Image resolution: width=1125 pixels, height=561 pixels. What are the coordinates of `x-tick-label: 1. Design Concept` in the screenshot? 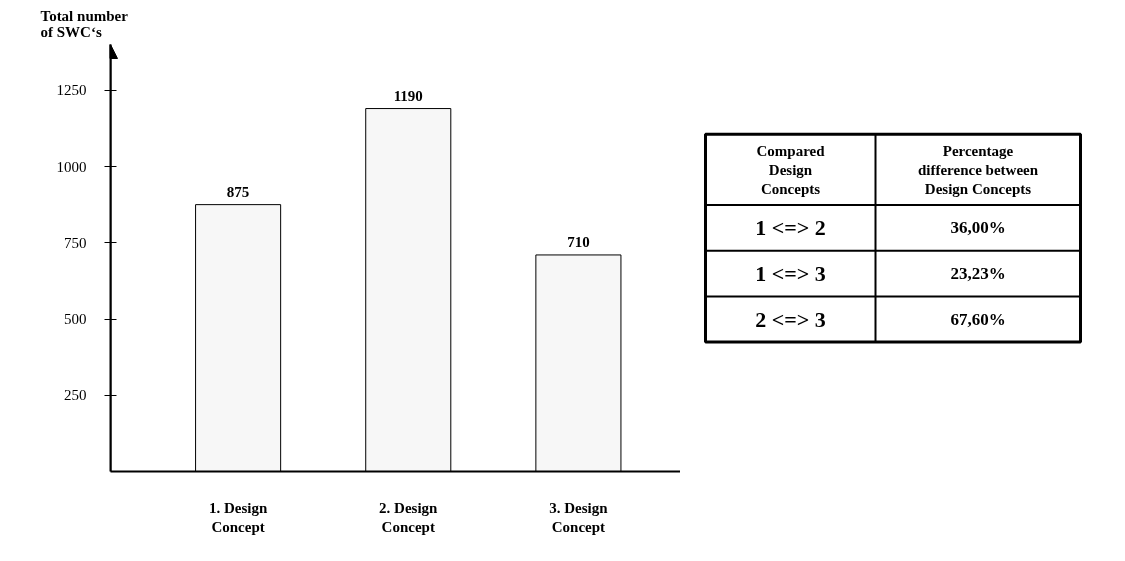 It's located at (238, 517).